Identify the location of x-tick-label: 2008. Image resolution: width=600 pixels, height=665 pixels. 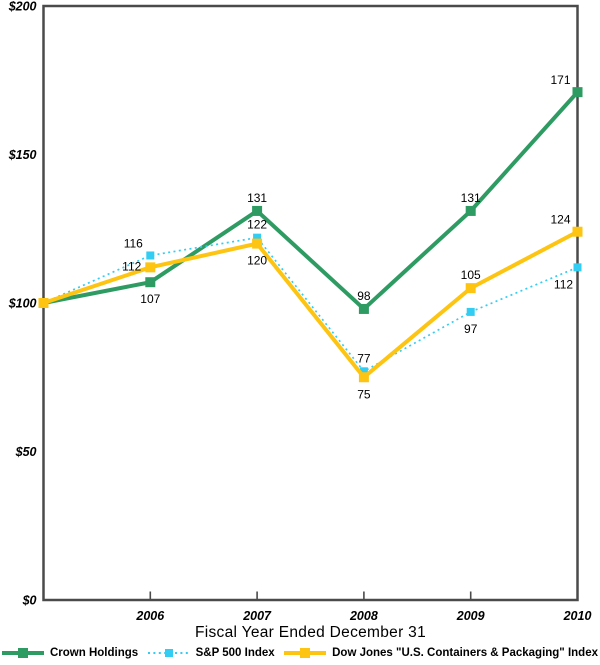
(363, 615).